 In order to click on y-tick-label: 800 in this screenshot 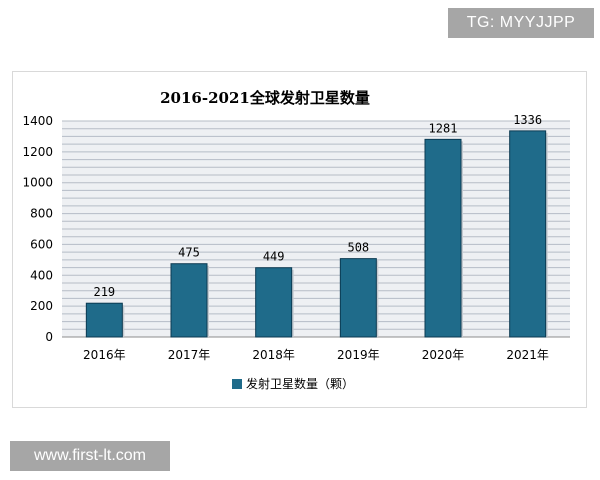, I will do `click(41, 214)`.